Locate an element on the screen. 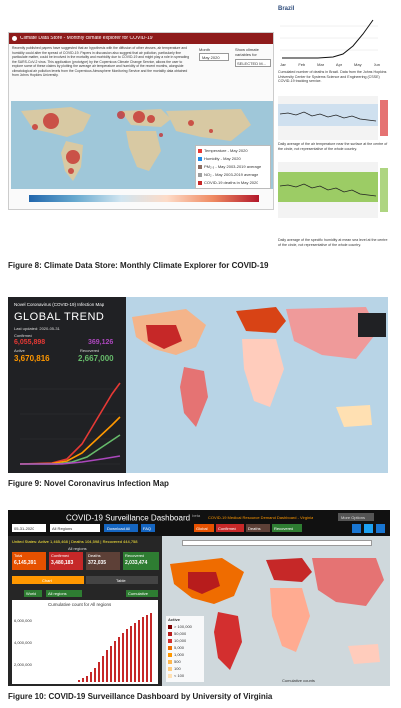 The height and width of the screenshot is (708, 401). humidity-chart is located at coordinates (333, 190).